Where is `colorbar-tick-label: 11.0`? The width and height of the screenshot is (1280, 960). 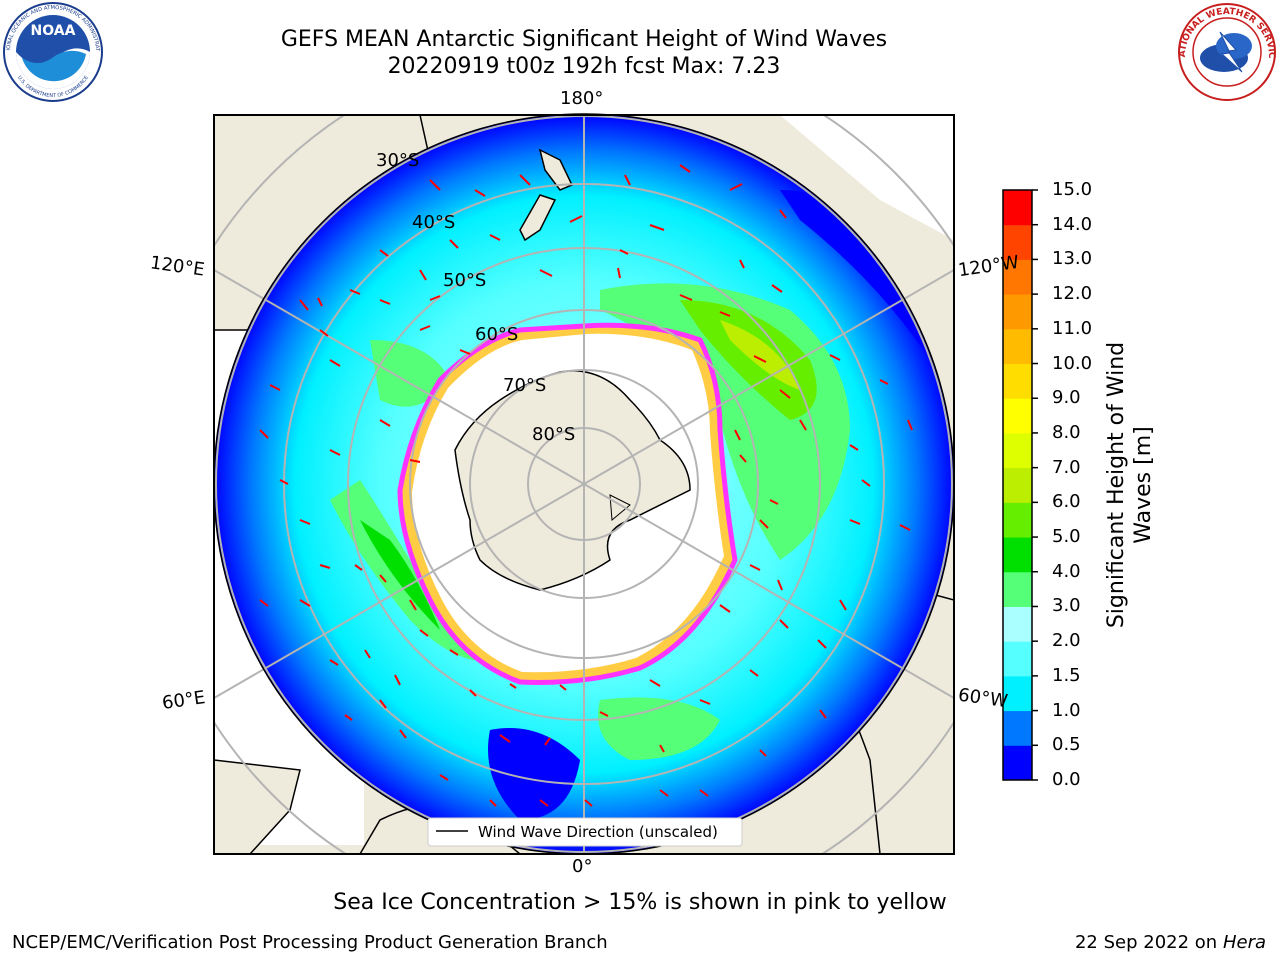 colorbar-tick-label: 11.0 is located at coordinates (1072, 328).